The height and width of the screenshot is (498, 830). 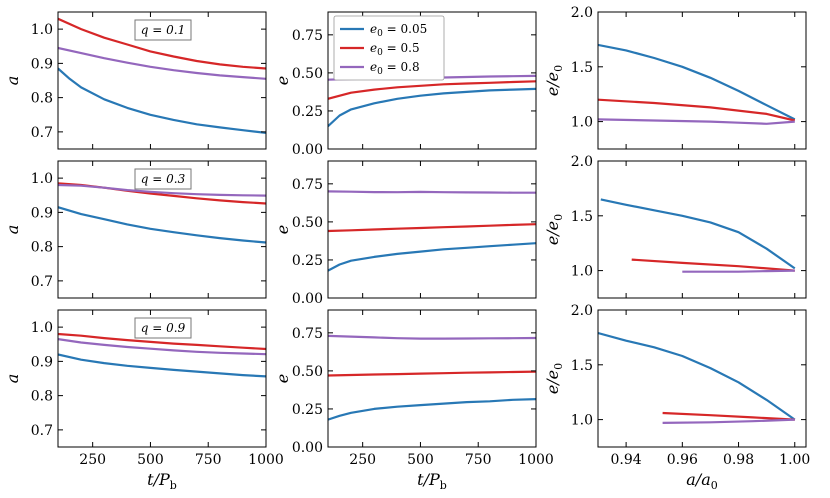 I want to click on y-tick-label-e_q01-0: 0.00, so click(x=307, y=150).